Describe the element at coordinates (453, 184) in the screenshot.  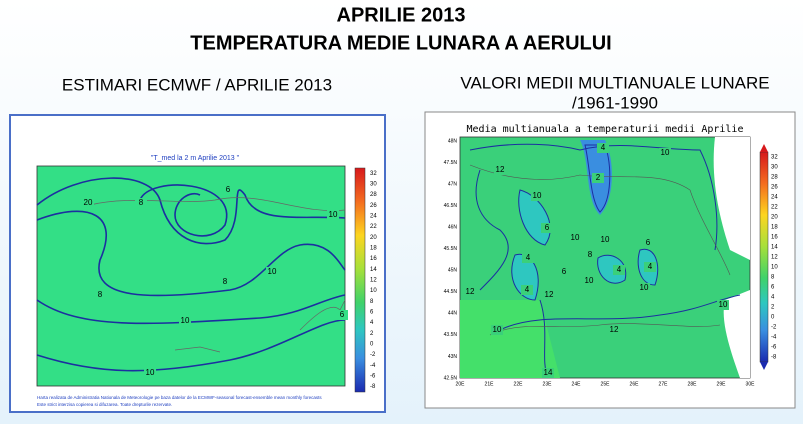
I see `lat-label: 47N` at that location.